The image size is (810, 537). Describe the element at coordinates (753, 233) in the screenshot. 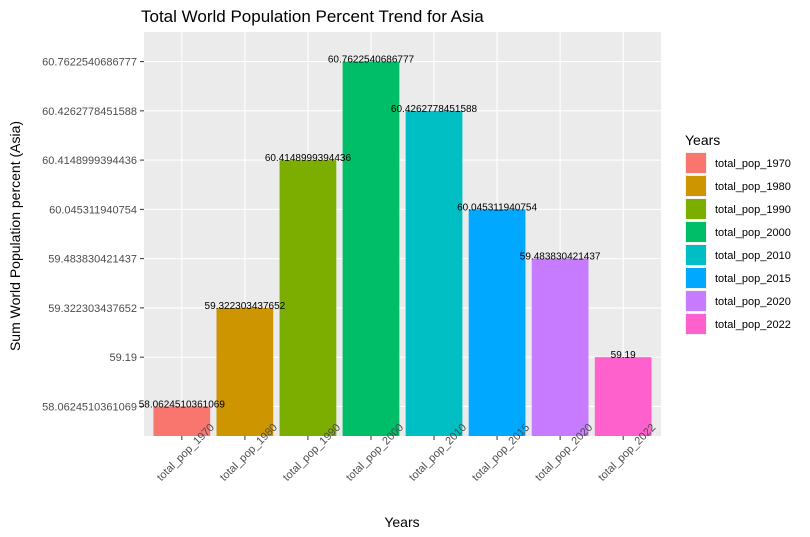

I see `legend-label: total_pop_2000` at that location.